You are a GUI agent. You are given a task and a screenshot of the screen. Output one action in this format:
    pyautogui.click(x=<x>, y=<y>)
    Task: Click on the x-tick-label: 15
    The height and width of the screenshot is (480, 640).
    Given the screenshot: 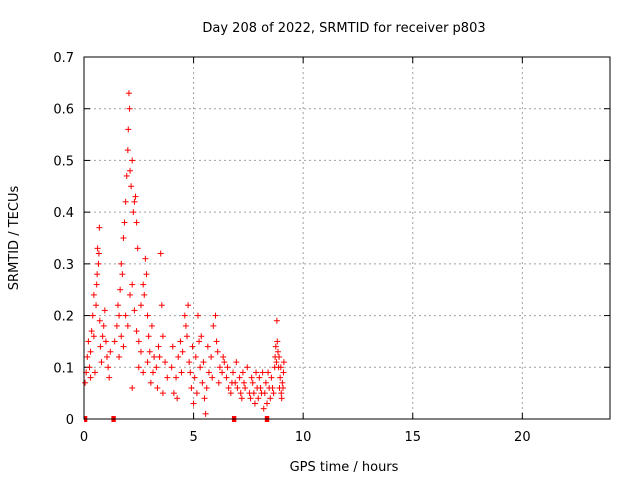 What is the action you would take?
    pyautogui.click(x=412, y=437)
    